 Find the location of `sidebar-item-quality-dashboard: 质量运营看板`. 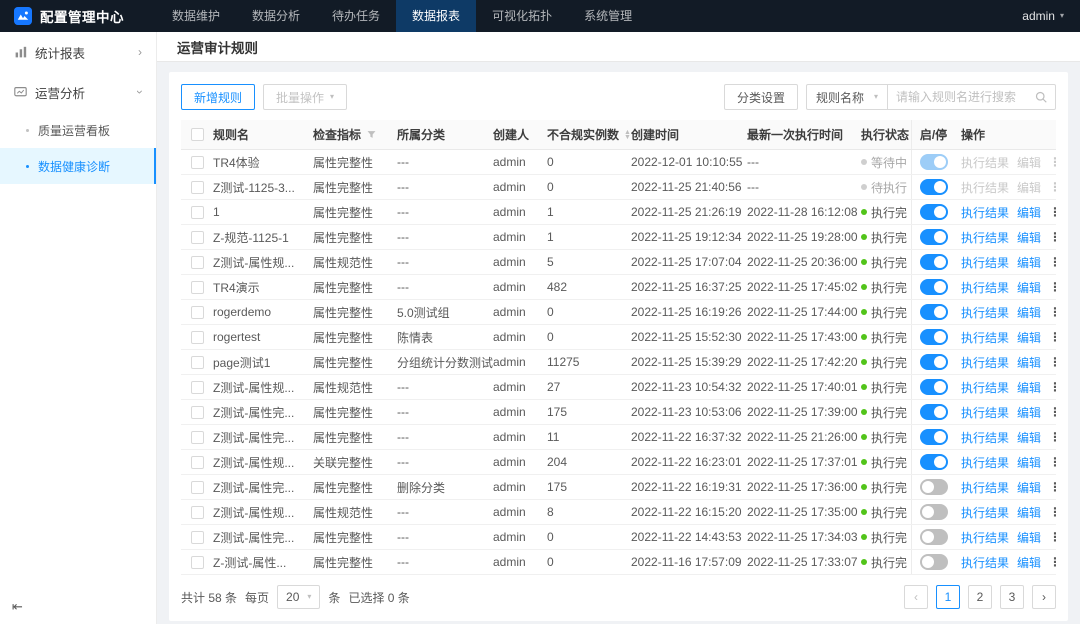

sidebar-item-quality-dashboard: 质量运营看板 is located at coordinates (78, 130).